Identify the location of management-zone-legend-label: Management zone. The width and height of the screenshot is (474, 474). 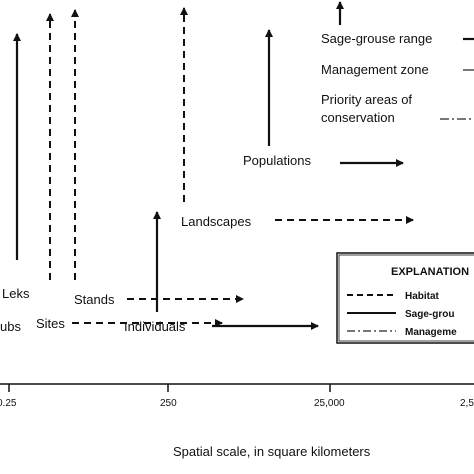
(375, 69).